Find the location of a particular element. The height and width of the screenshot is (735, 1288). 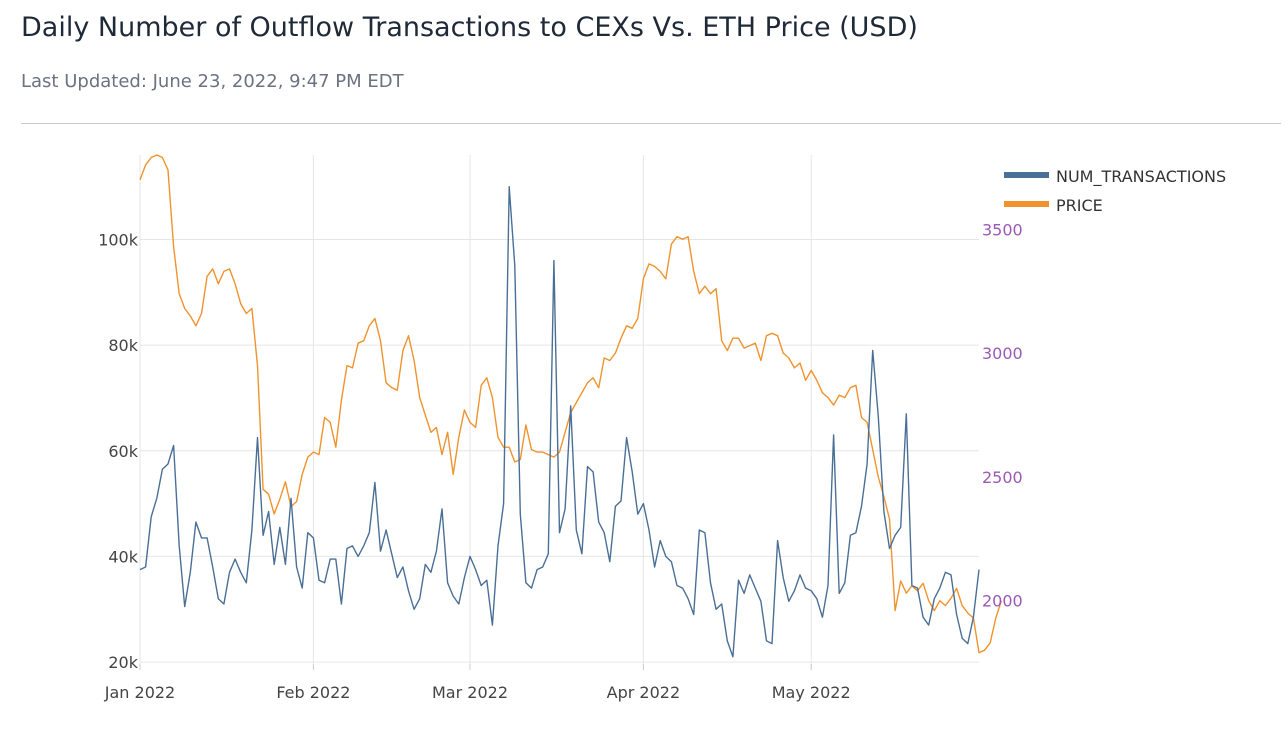

y-right-tick-label: 2000 is located at coordinates (1002, 601).